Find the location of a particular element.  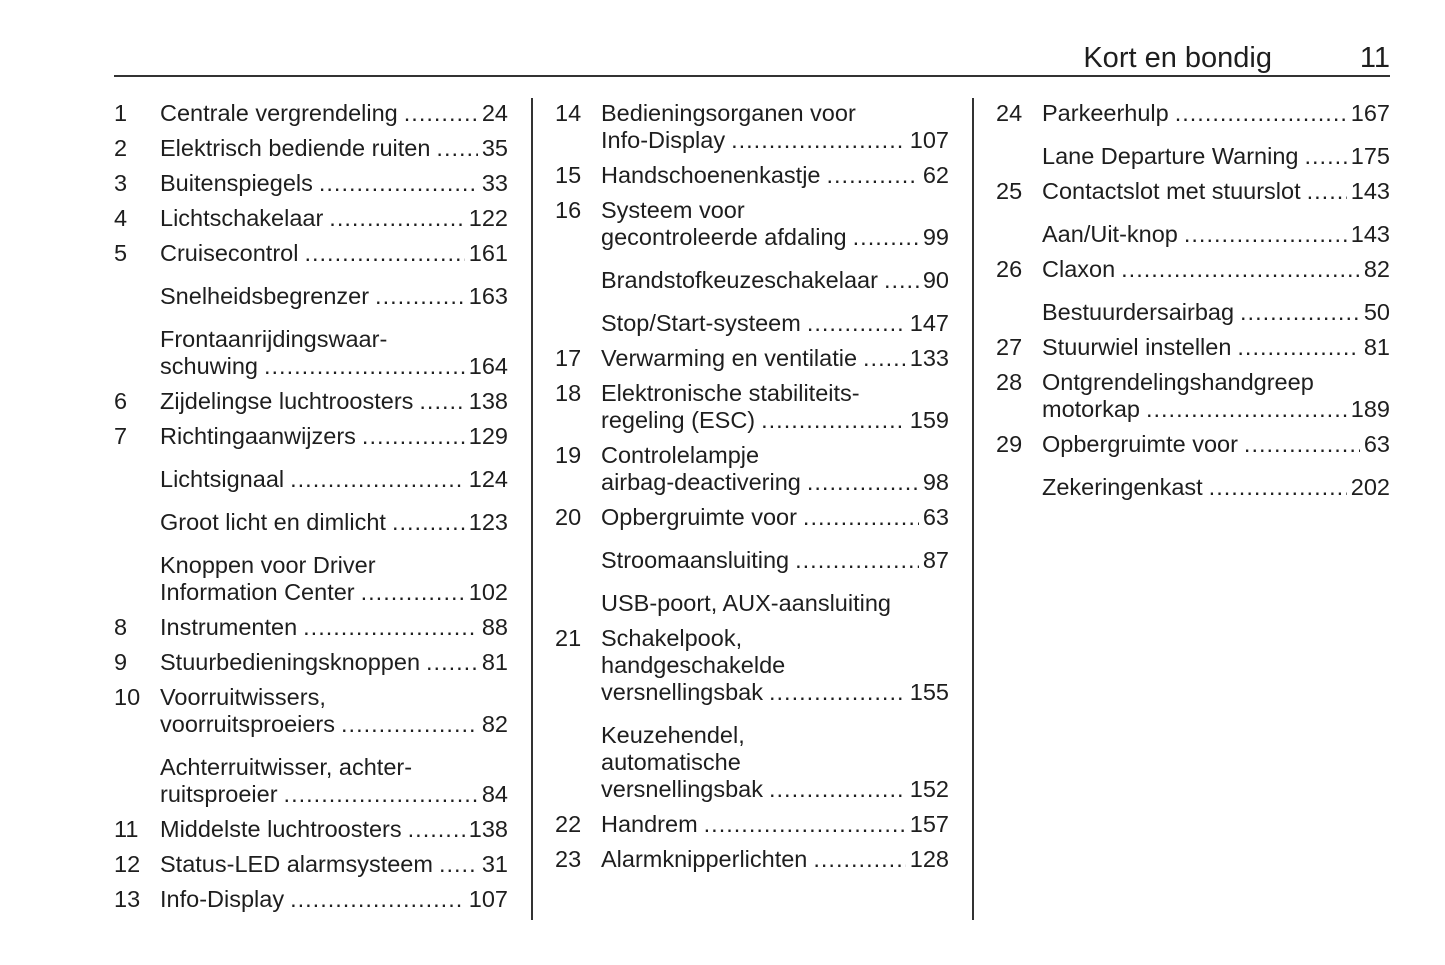

page-reference: 124 is located at coordinates (488, 479).